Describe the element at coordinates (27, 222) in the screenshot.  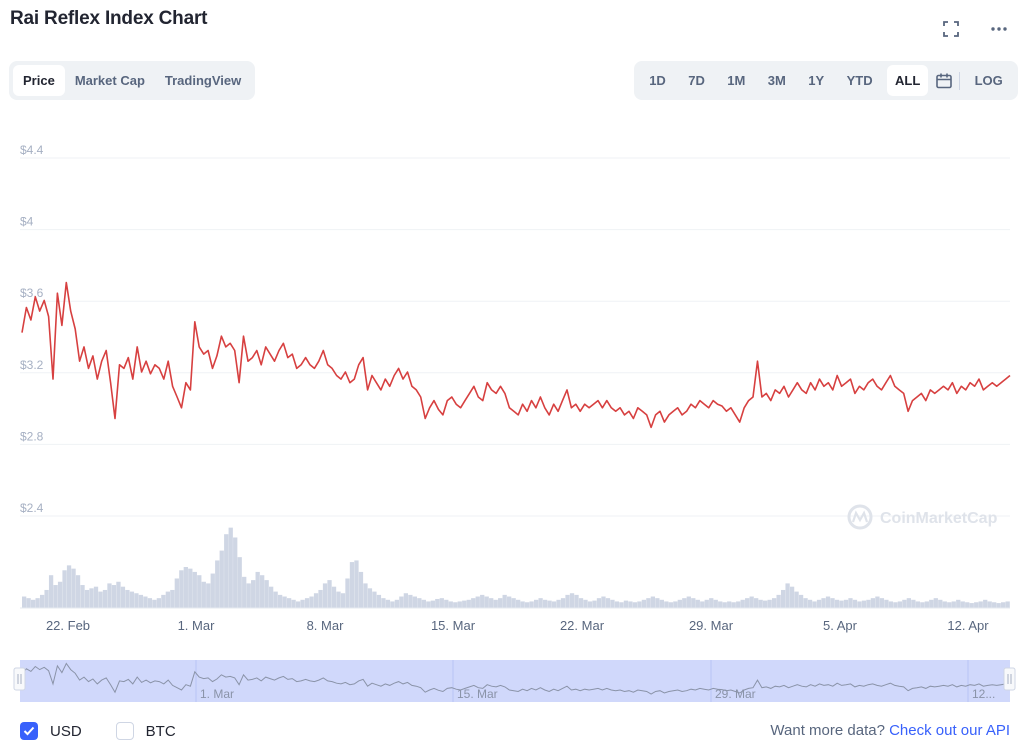
I see `y-tick-label: $4` at that location.